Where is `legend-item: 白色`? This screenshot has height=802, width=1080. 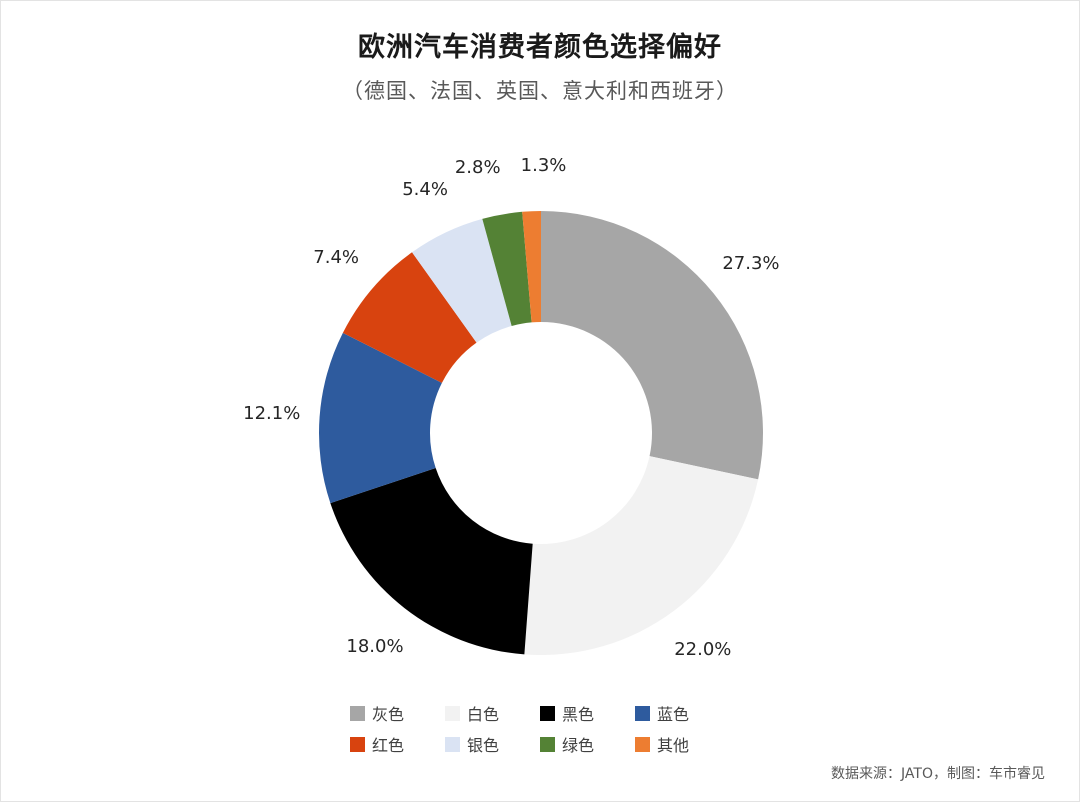 legend-item: 白色 is located at coordinates (492, 713).